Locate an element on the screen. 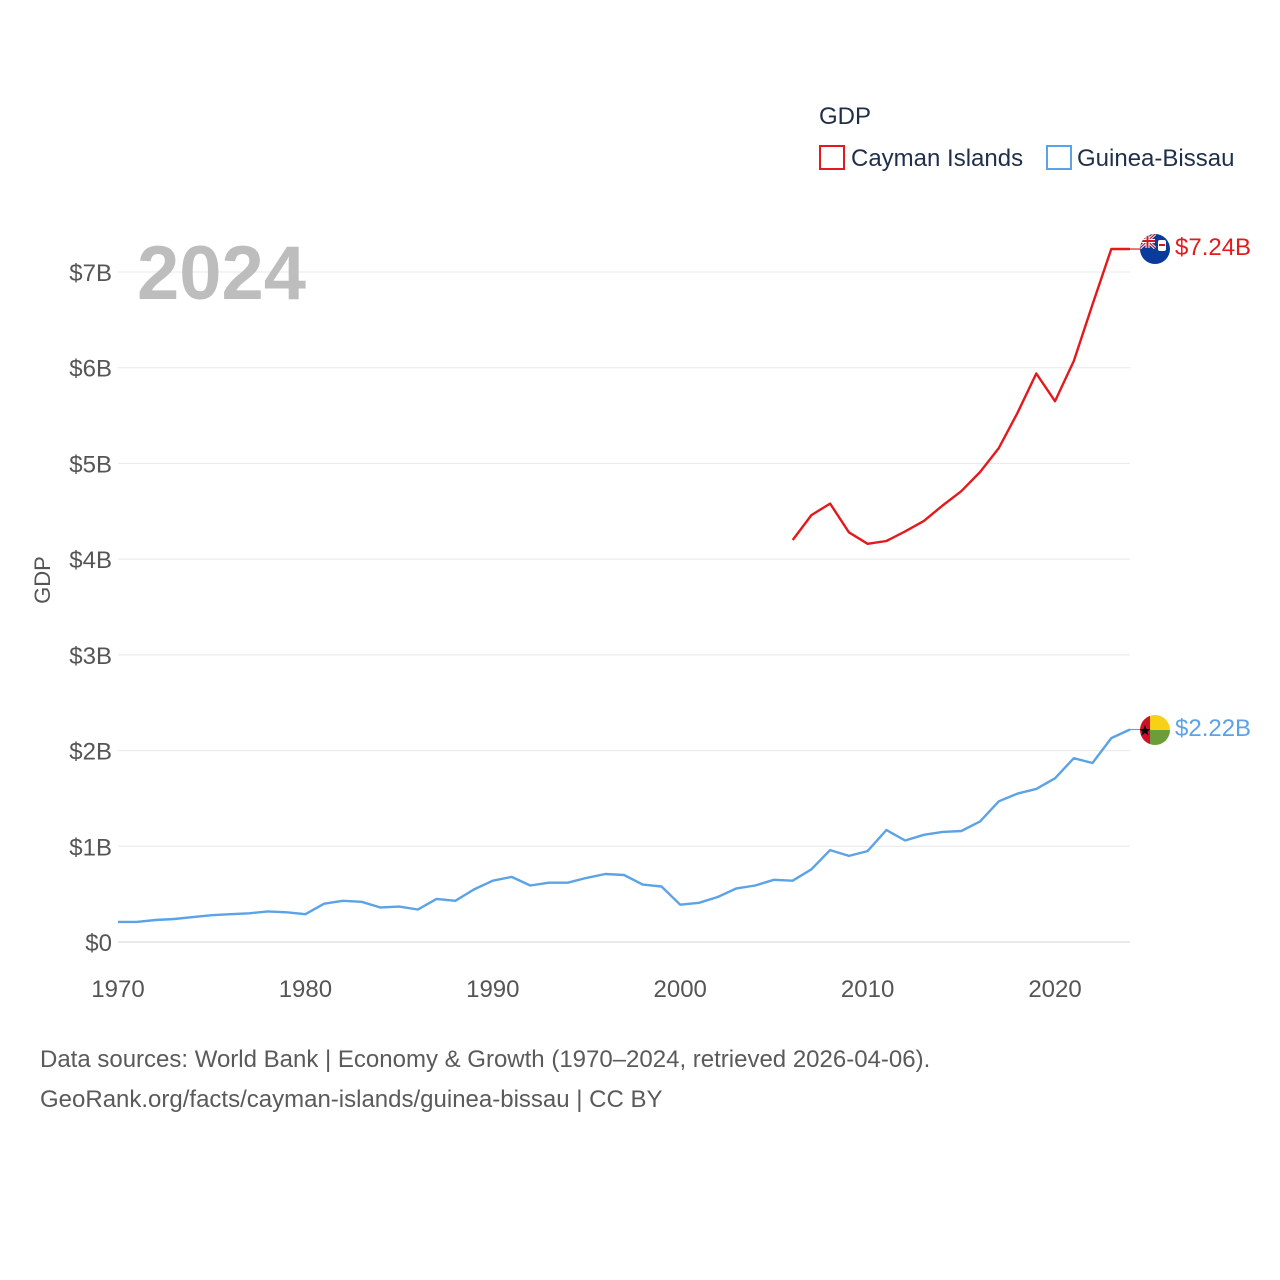  x-axis-ticks: 1970 1980 1990 2000 2010 2020 is located at coordinates (586, 989).